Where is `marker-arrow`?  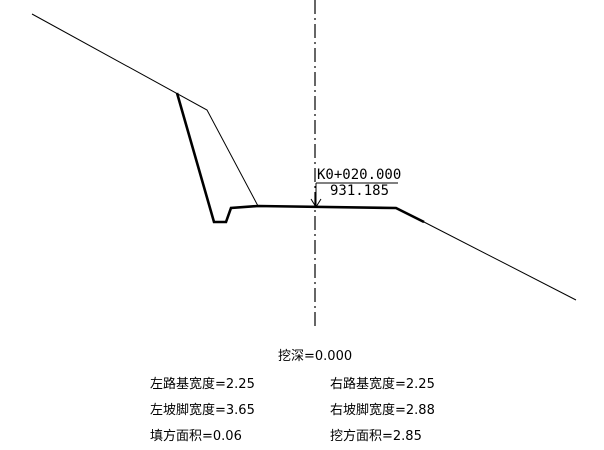
marker-arrow is located at coordinates (316, 203).